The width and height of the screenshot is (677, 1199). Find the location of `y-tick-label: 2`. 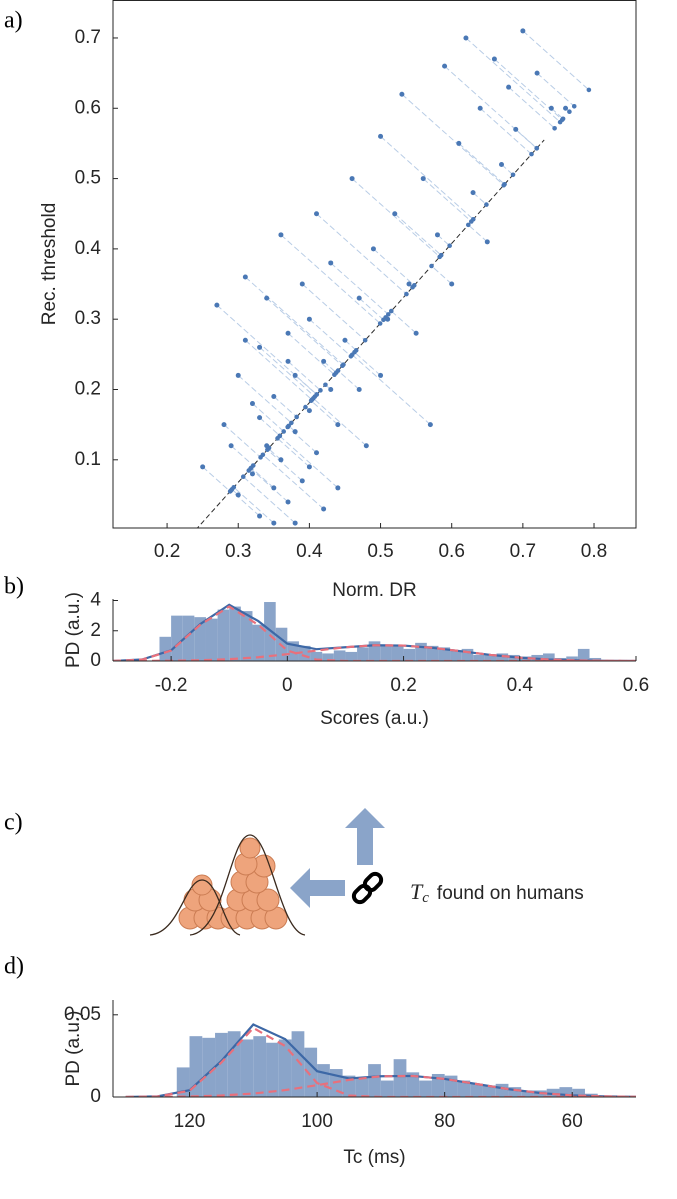

y-tick-label: 2 is located at coordinates (95, 630).